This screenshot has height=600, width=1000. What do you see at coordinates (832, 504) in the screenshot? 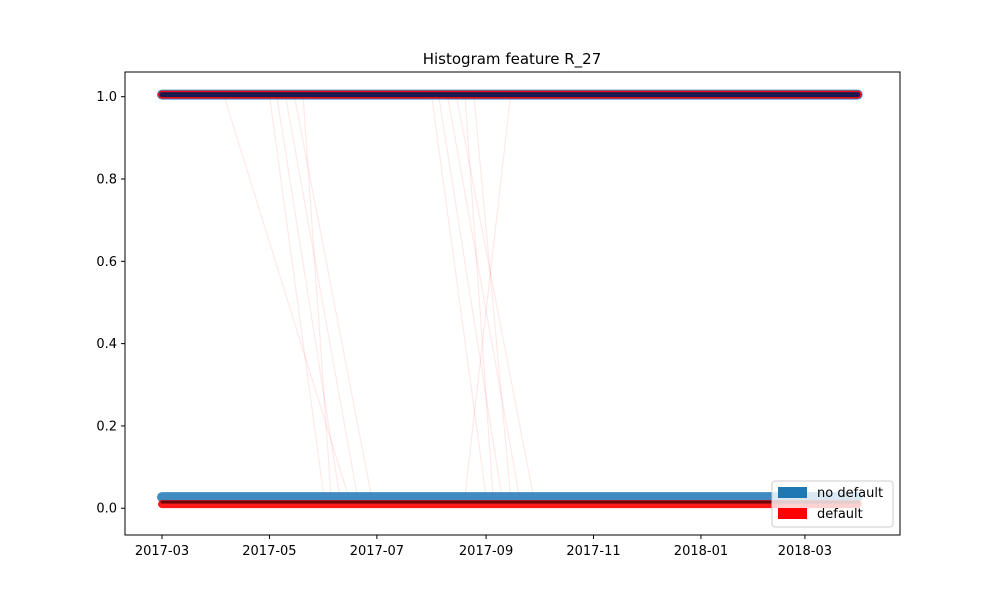
I see `legend: no default default` at bounding box center [832, 504].